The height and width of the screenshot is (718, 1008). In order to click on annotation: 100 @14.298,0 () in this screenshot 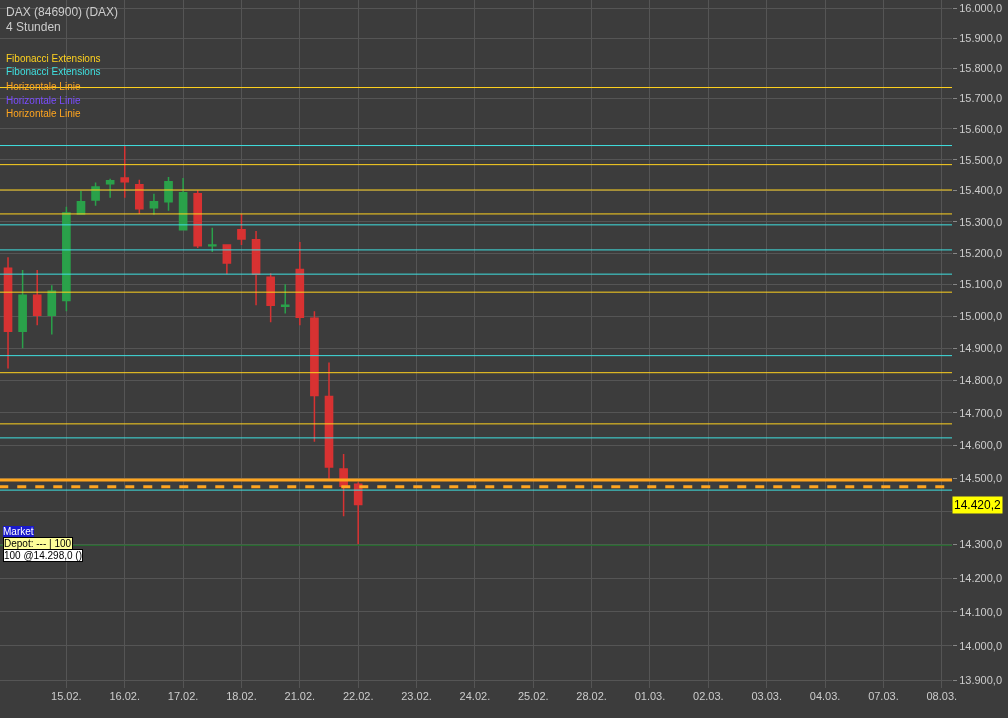, I will do `click(43, 555)`.